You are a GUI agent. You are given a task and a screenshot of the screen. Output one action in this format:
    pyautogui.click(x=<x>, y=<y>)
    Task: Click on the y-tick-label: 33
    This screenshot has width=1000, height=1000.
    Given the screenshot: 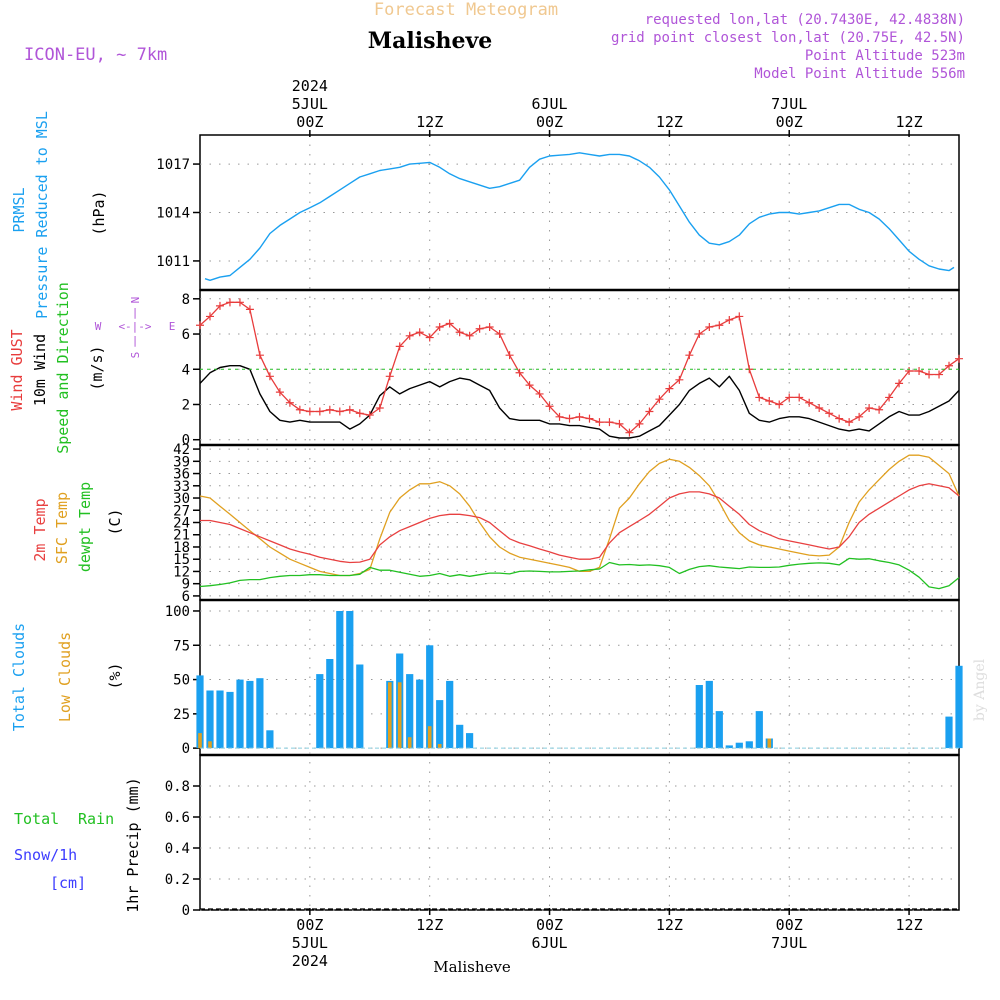 What is the action you would take?
    pyautogui.click(x=181, y=487)
    